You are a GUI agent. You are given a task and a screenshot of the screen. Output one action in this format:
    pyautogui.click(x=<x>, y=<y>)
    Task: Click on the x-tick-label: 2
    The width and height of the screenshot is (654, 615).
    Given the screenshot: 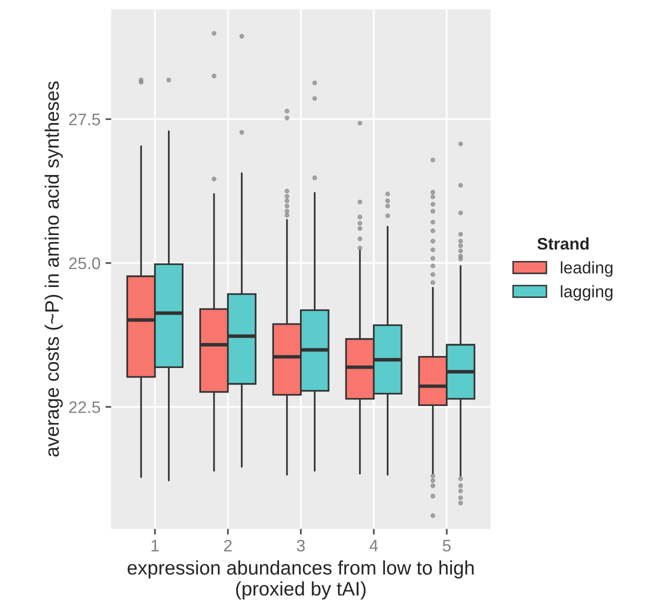 What is the action you would take?
    pyautogui.click(x=228, y=546)
    